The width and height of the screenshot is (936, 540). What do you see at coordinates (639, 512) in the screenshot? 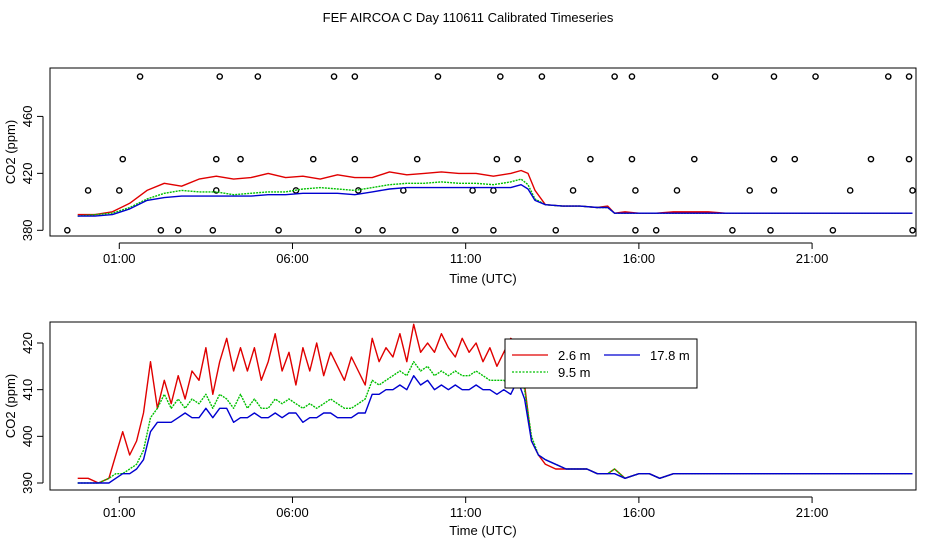
I see `bot-x-tick-label: 16:00` at bounding box center [639, 512].